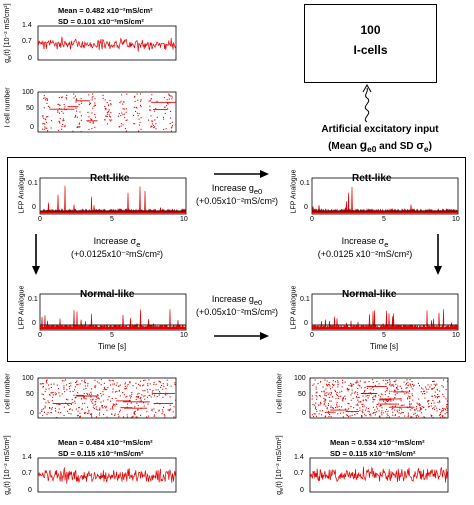  Describe the element at coordinates (112, 219) in the screenshot. I see `xtick: 5` at that location.